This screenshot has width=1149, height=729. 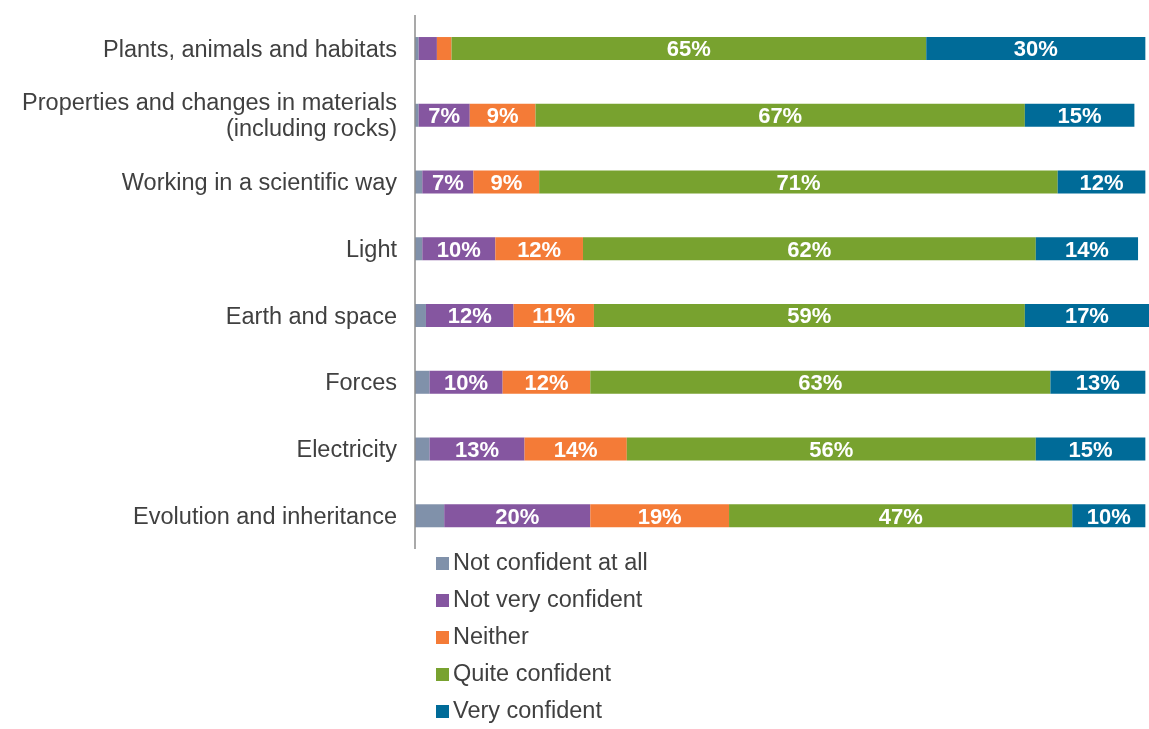 I want to click on legend-label: Quite confident, so click(x=532, y=673).